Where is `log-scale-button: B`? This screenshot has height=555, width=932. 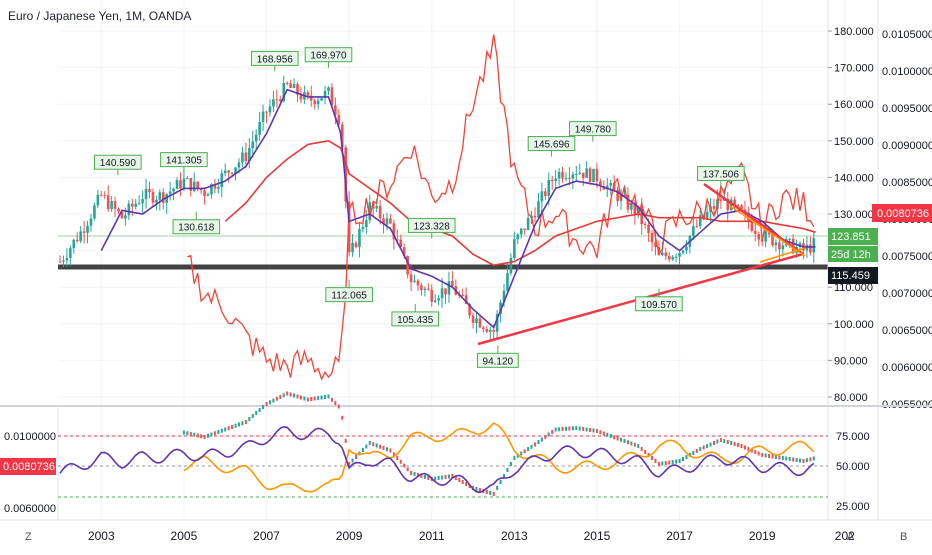
log-scale-button: B is located at coordinates (903, 537).